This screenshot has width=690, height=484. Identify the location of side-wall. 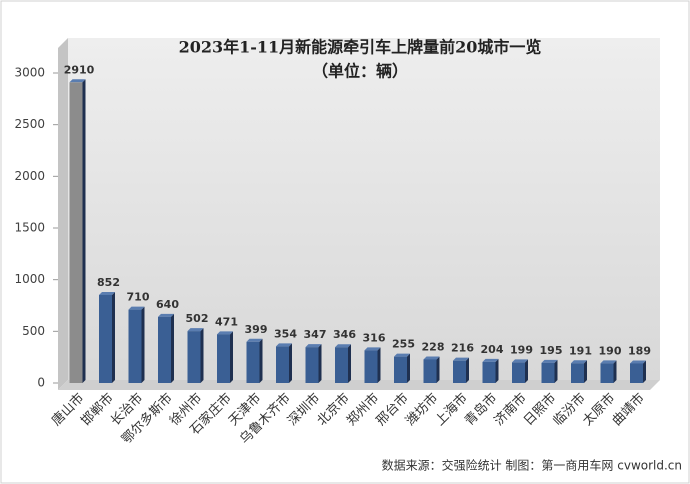
(63, 214).